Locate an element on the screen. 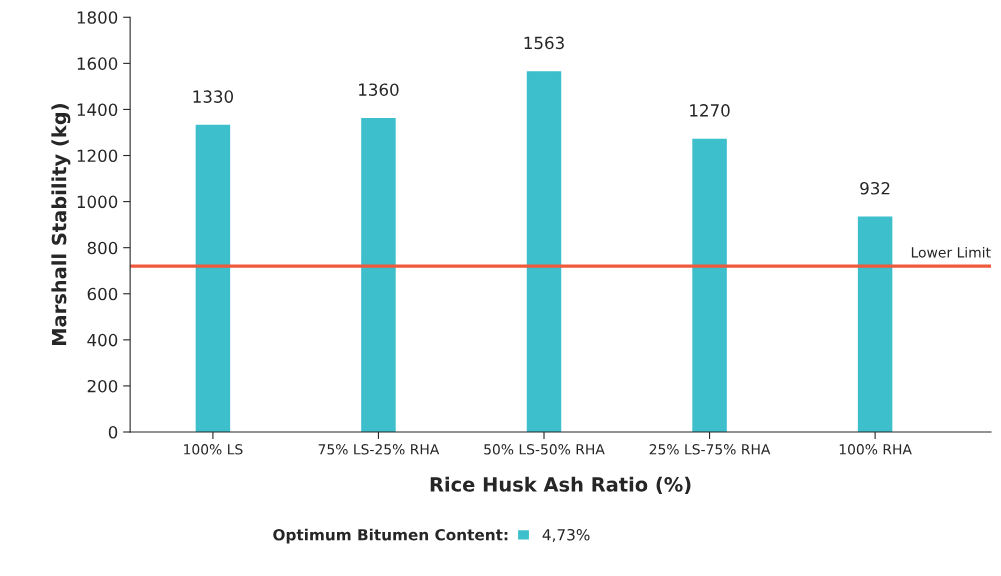 The image size is (1001, 576). legend-label: 4,73% is located at coordinates (566, 535).